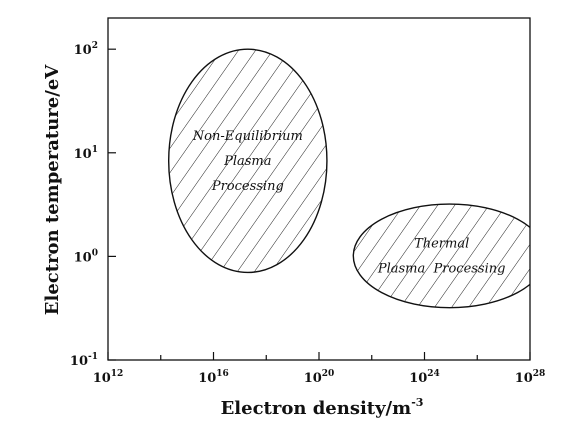  Describe the element at coordinates (530, 377) in the screenshot. I see `x-tick-label: 1028` at that location.